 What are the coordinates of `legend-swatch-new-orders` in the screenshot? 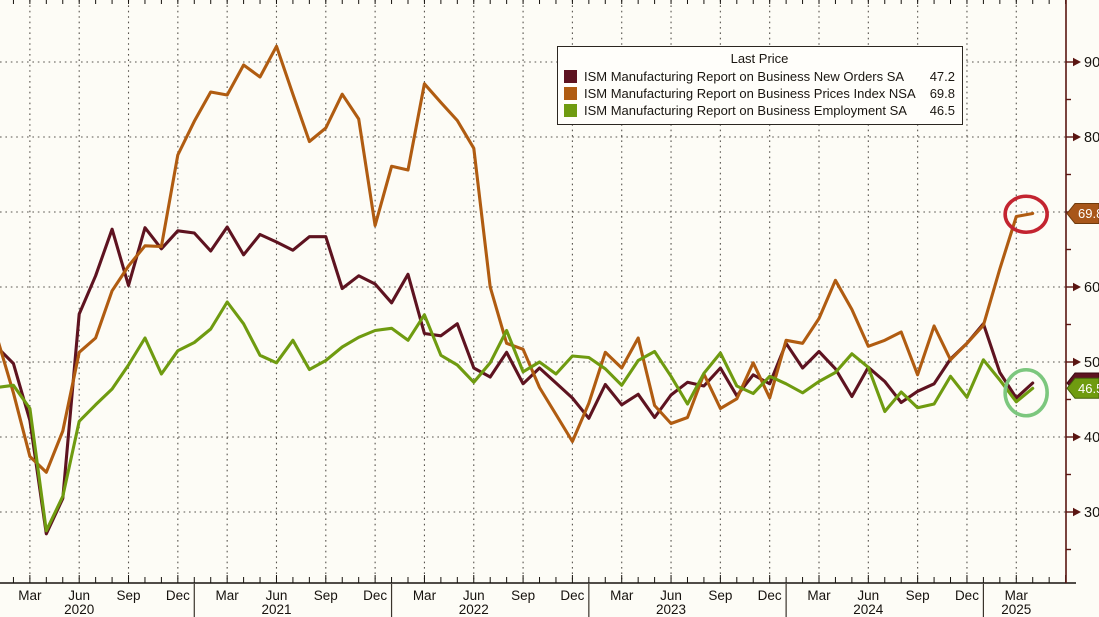 It's located at (570, 76).